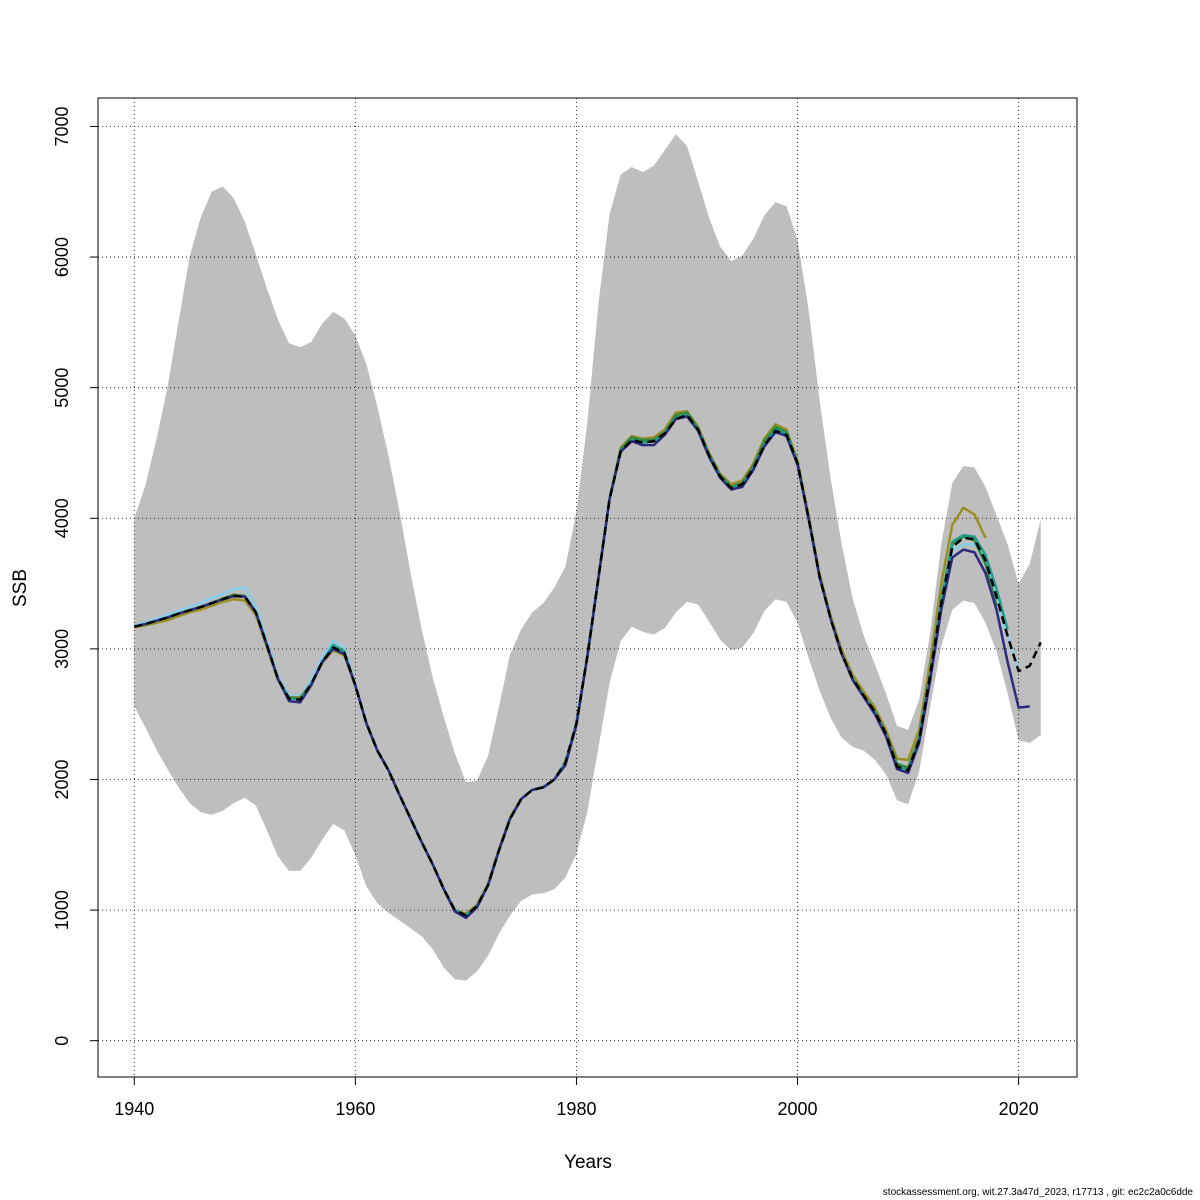 The height and width of the screenshot is (1200, 1200). What do you see at coordinates (62, 388) in the screenshot?
I see `y-tick-label: 5000` at bounding box center [62, 388].